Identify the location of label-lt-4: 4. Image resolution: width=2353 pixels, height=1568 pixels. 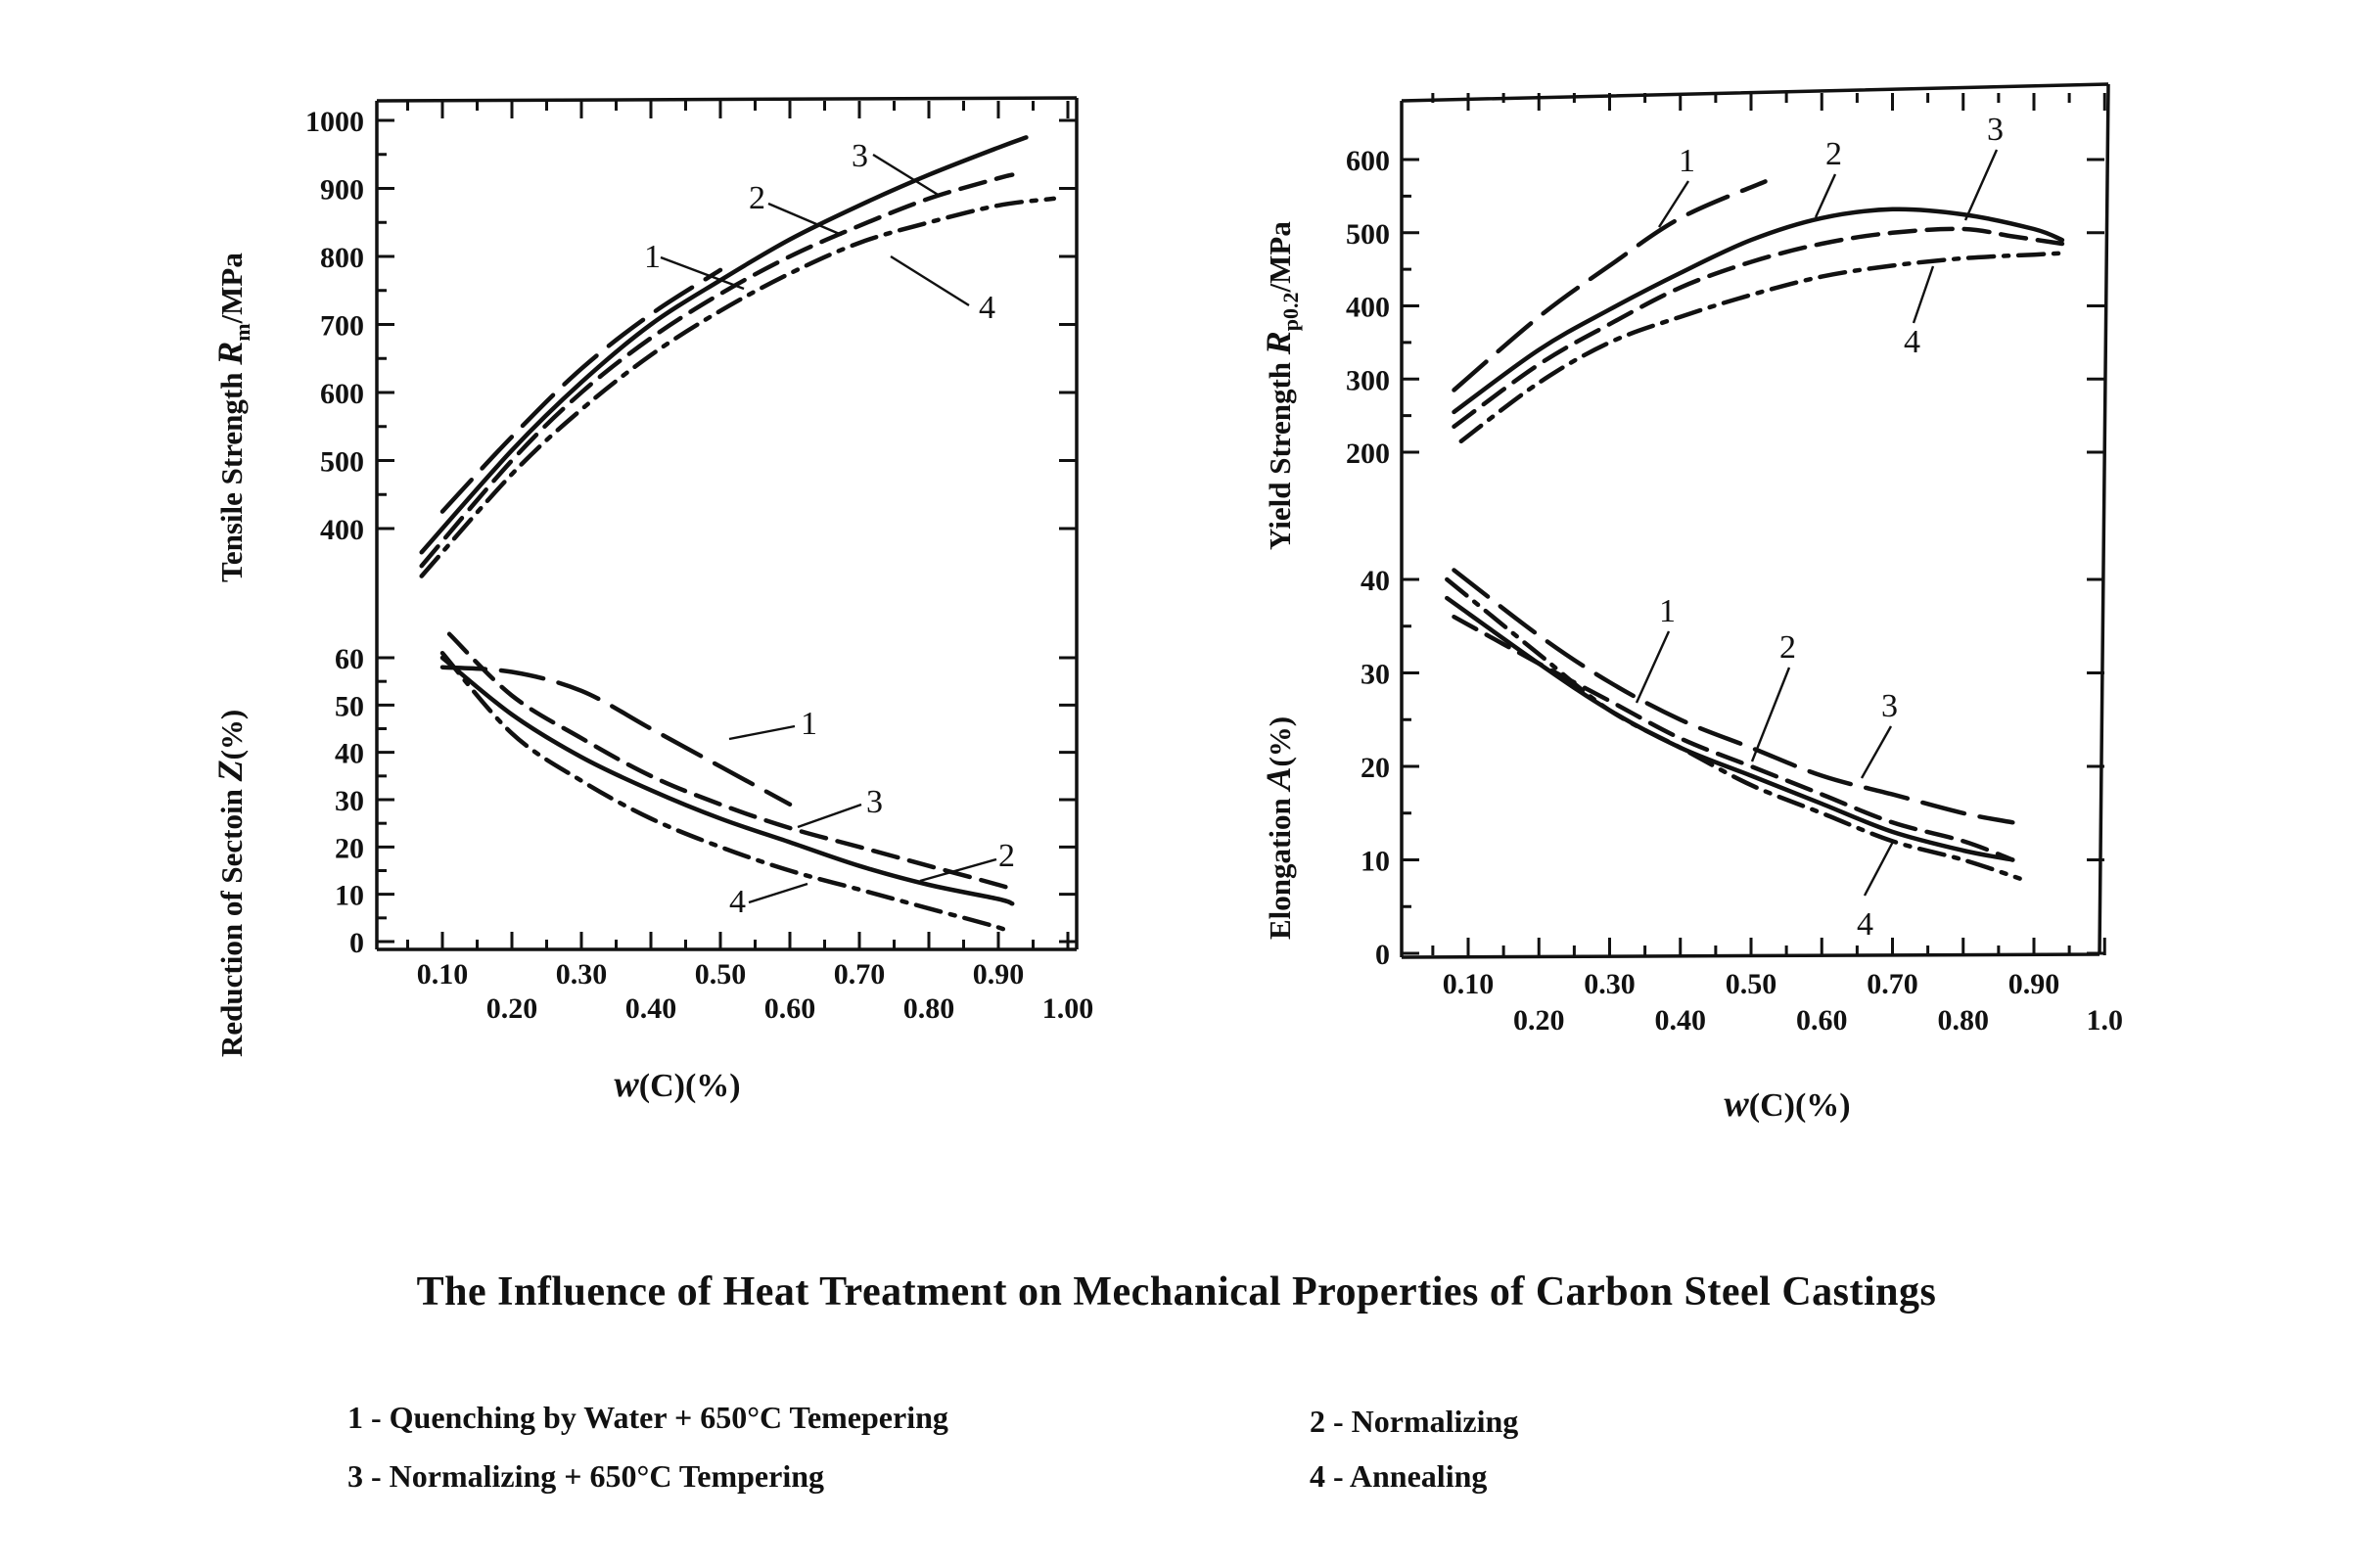
(987, 308).